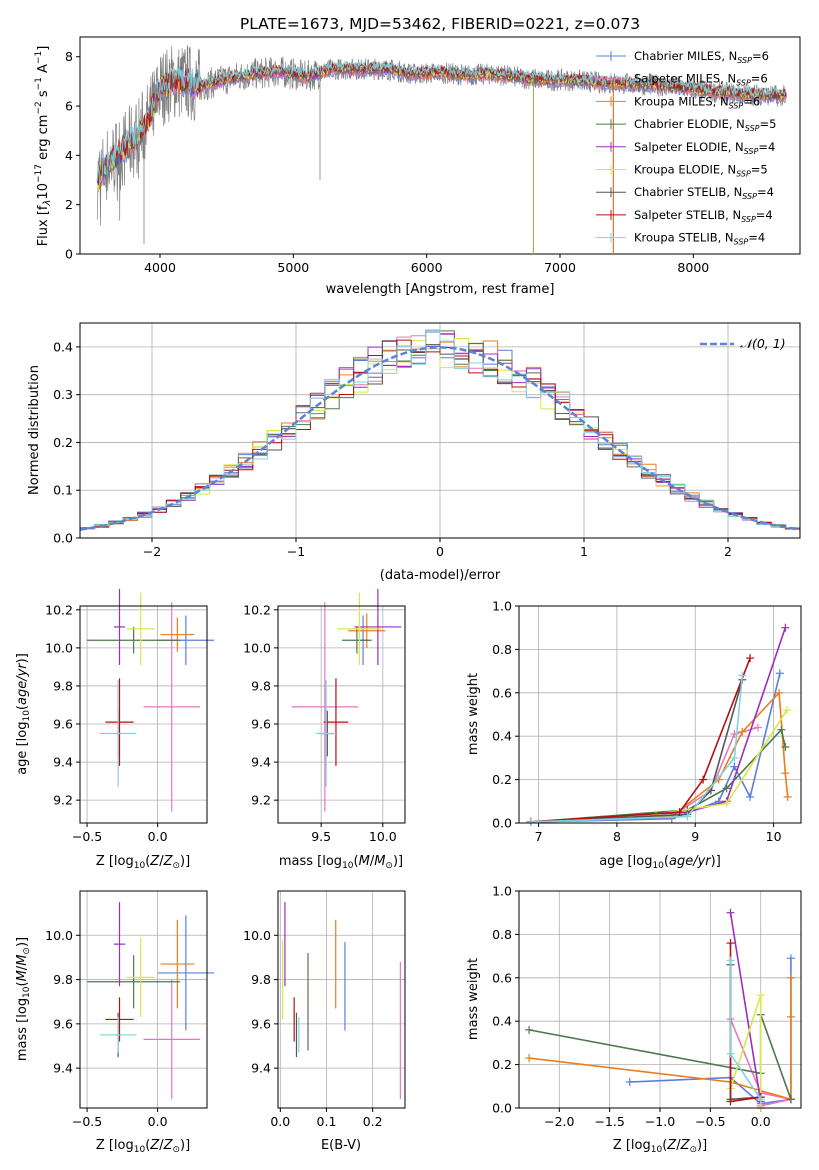  Describe the element at coordinates (701, 171) in the screenshot. I see `legend-label-kroupa-elodie: Kroupa ELODIE, NSSP=5` at that location.